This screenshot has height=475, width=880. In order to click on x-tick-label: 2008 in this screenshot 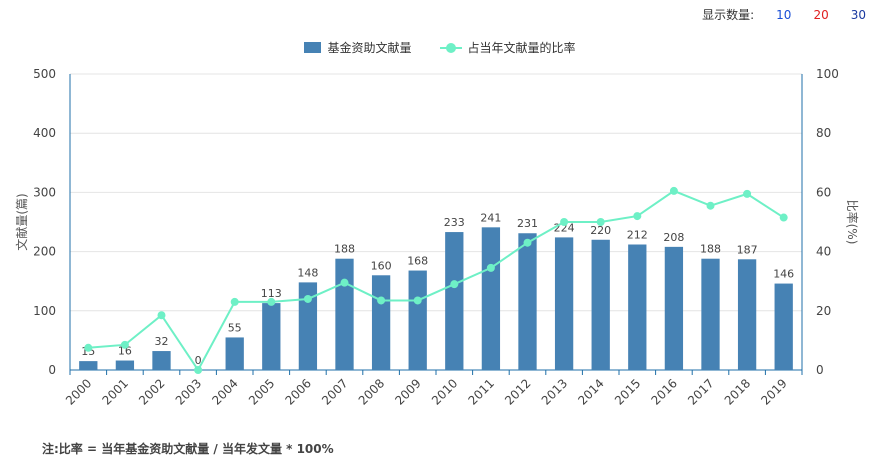, I will do `click(371, 391)`.